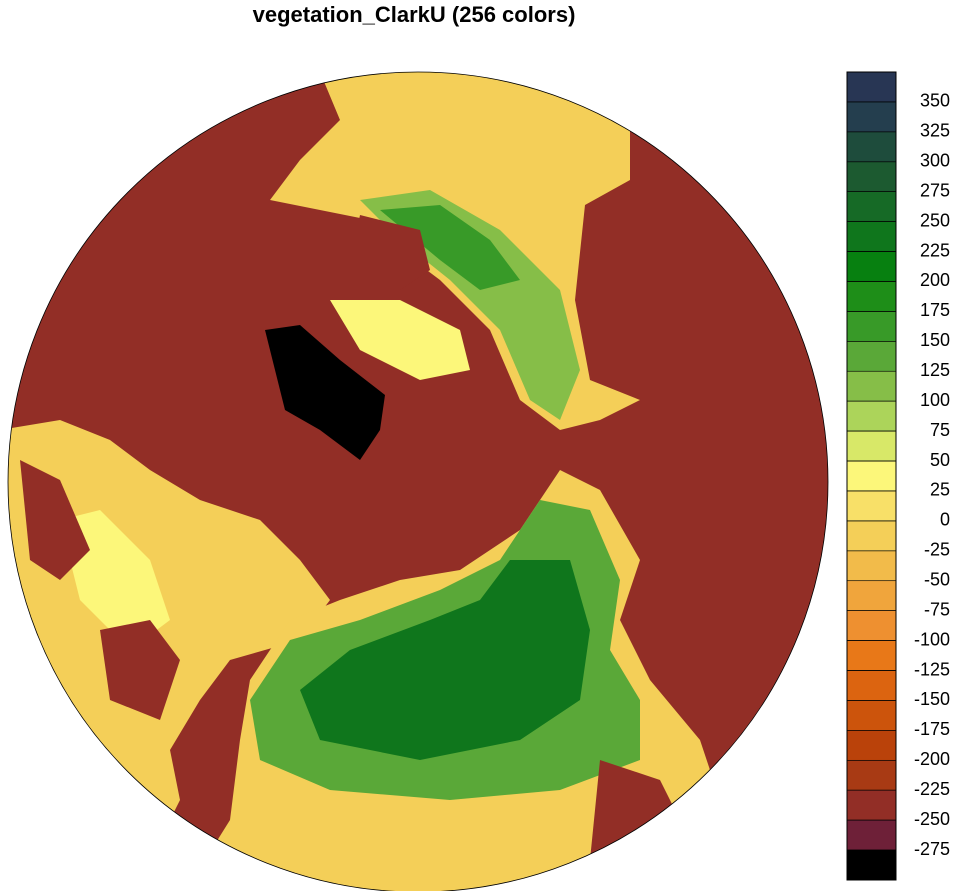 The height and width of the screenshot is (891, 955). I want to click on colorbar-tick-label: 300, so click(935, 161).